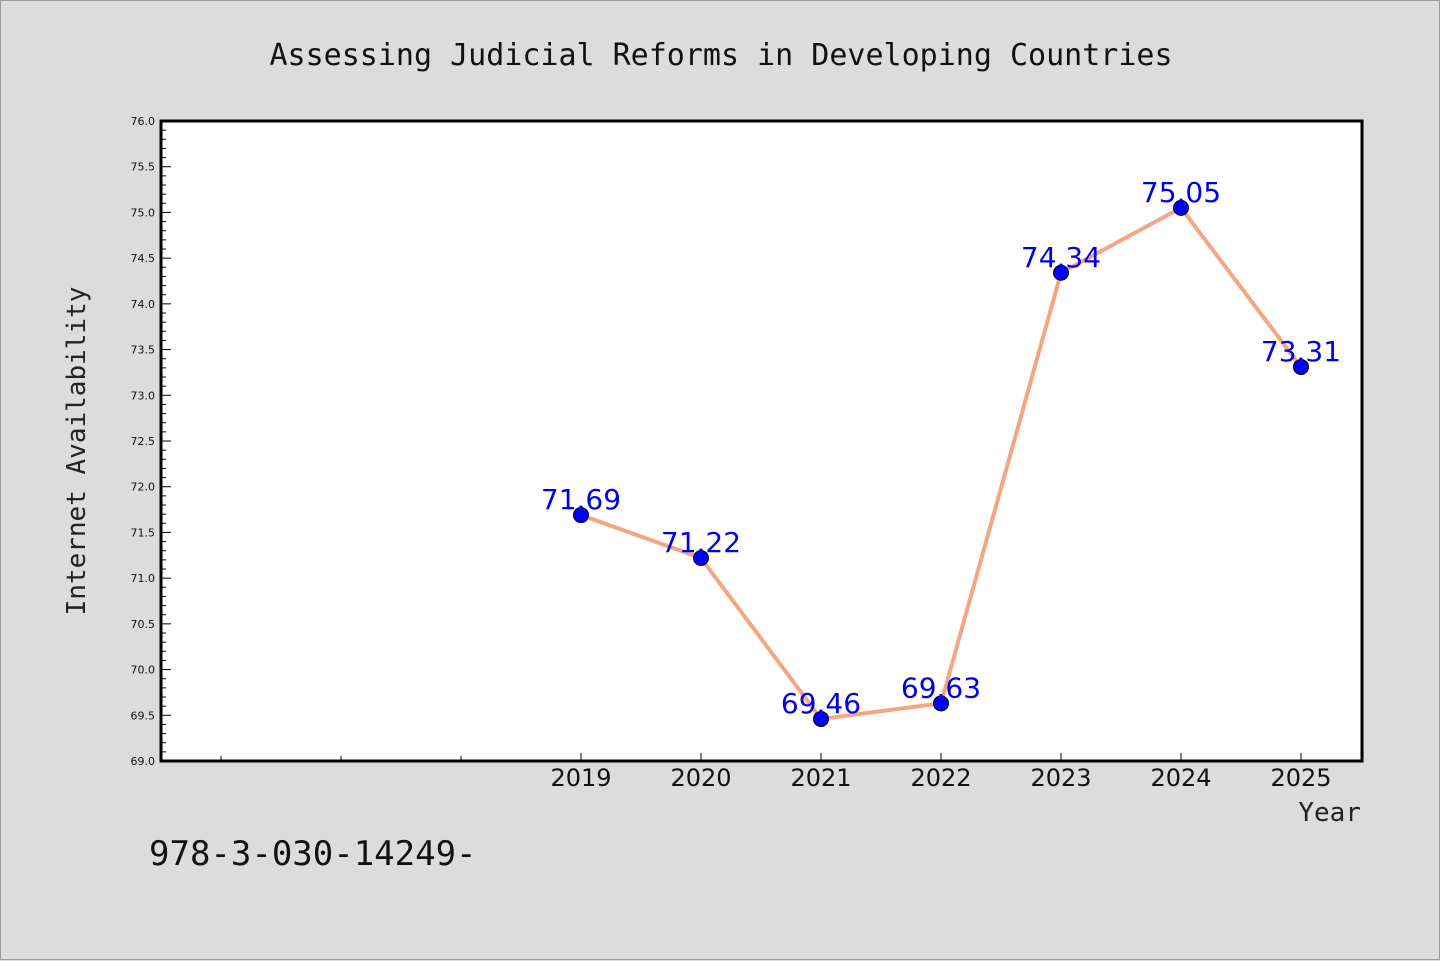 This screenshot has height=961, width=1440. I want to click on footer-code: 978-3-030-14249-, so click(313, 854).